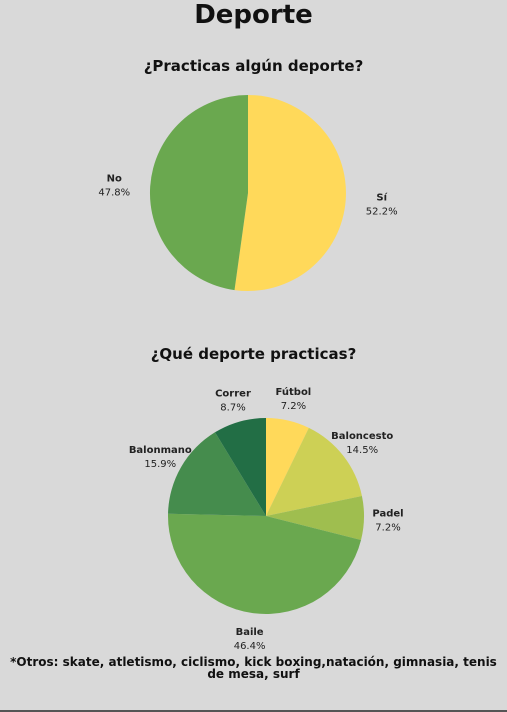 The image size is (507, 712). What do you see at coordinates (253, 66) in the screenshot?
I see `chart-title-practice: ¿Practicas algún deporte?` at bounding box center [253, 66].